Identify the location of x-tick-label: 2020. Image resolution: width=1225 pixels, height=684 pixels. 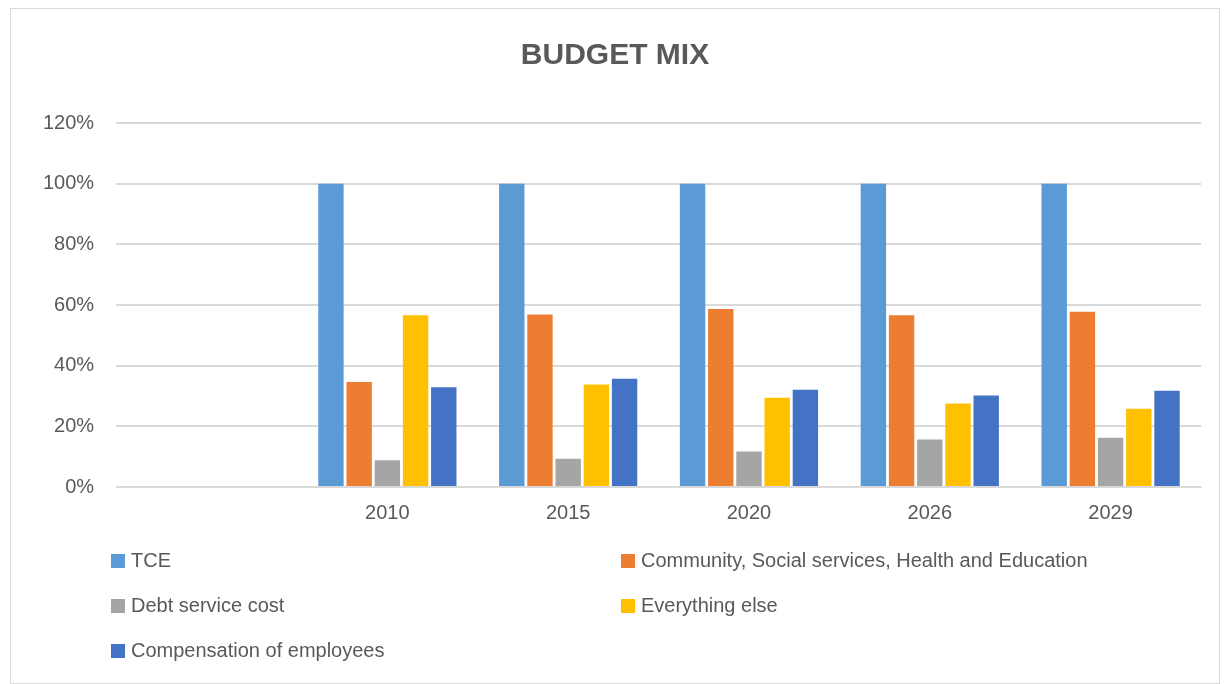
(749, 511).